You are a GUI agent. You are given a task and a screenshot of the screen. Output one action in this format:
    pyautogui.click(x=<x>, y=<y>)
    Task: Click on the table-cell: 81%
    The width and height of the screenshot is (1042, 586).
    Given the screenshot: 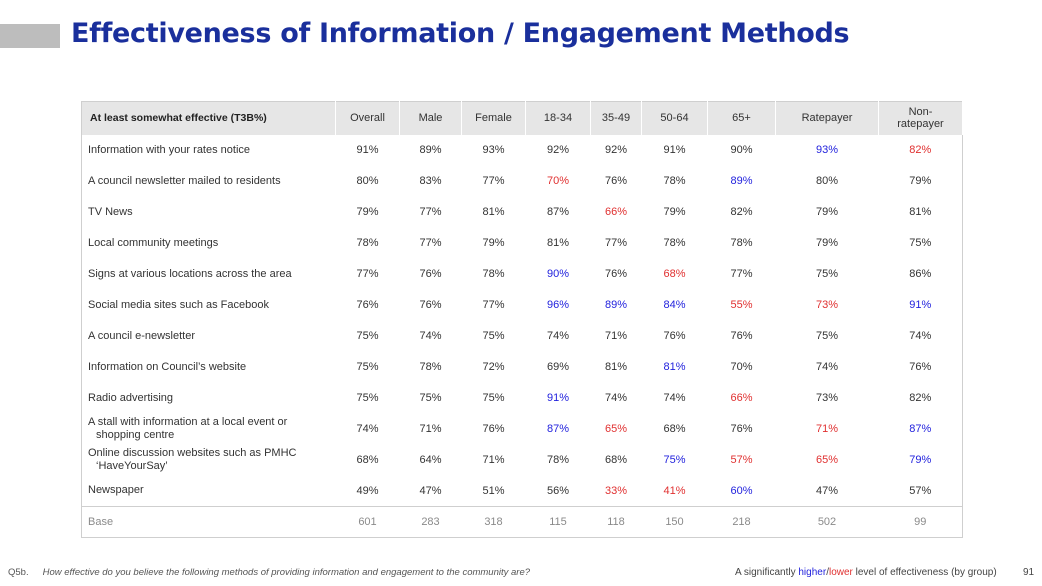 What is the action you would take?
    pyautogui.click(x=558, y=243)
    